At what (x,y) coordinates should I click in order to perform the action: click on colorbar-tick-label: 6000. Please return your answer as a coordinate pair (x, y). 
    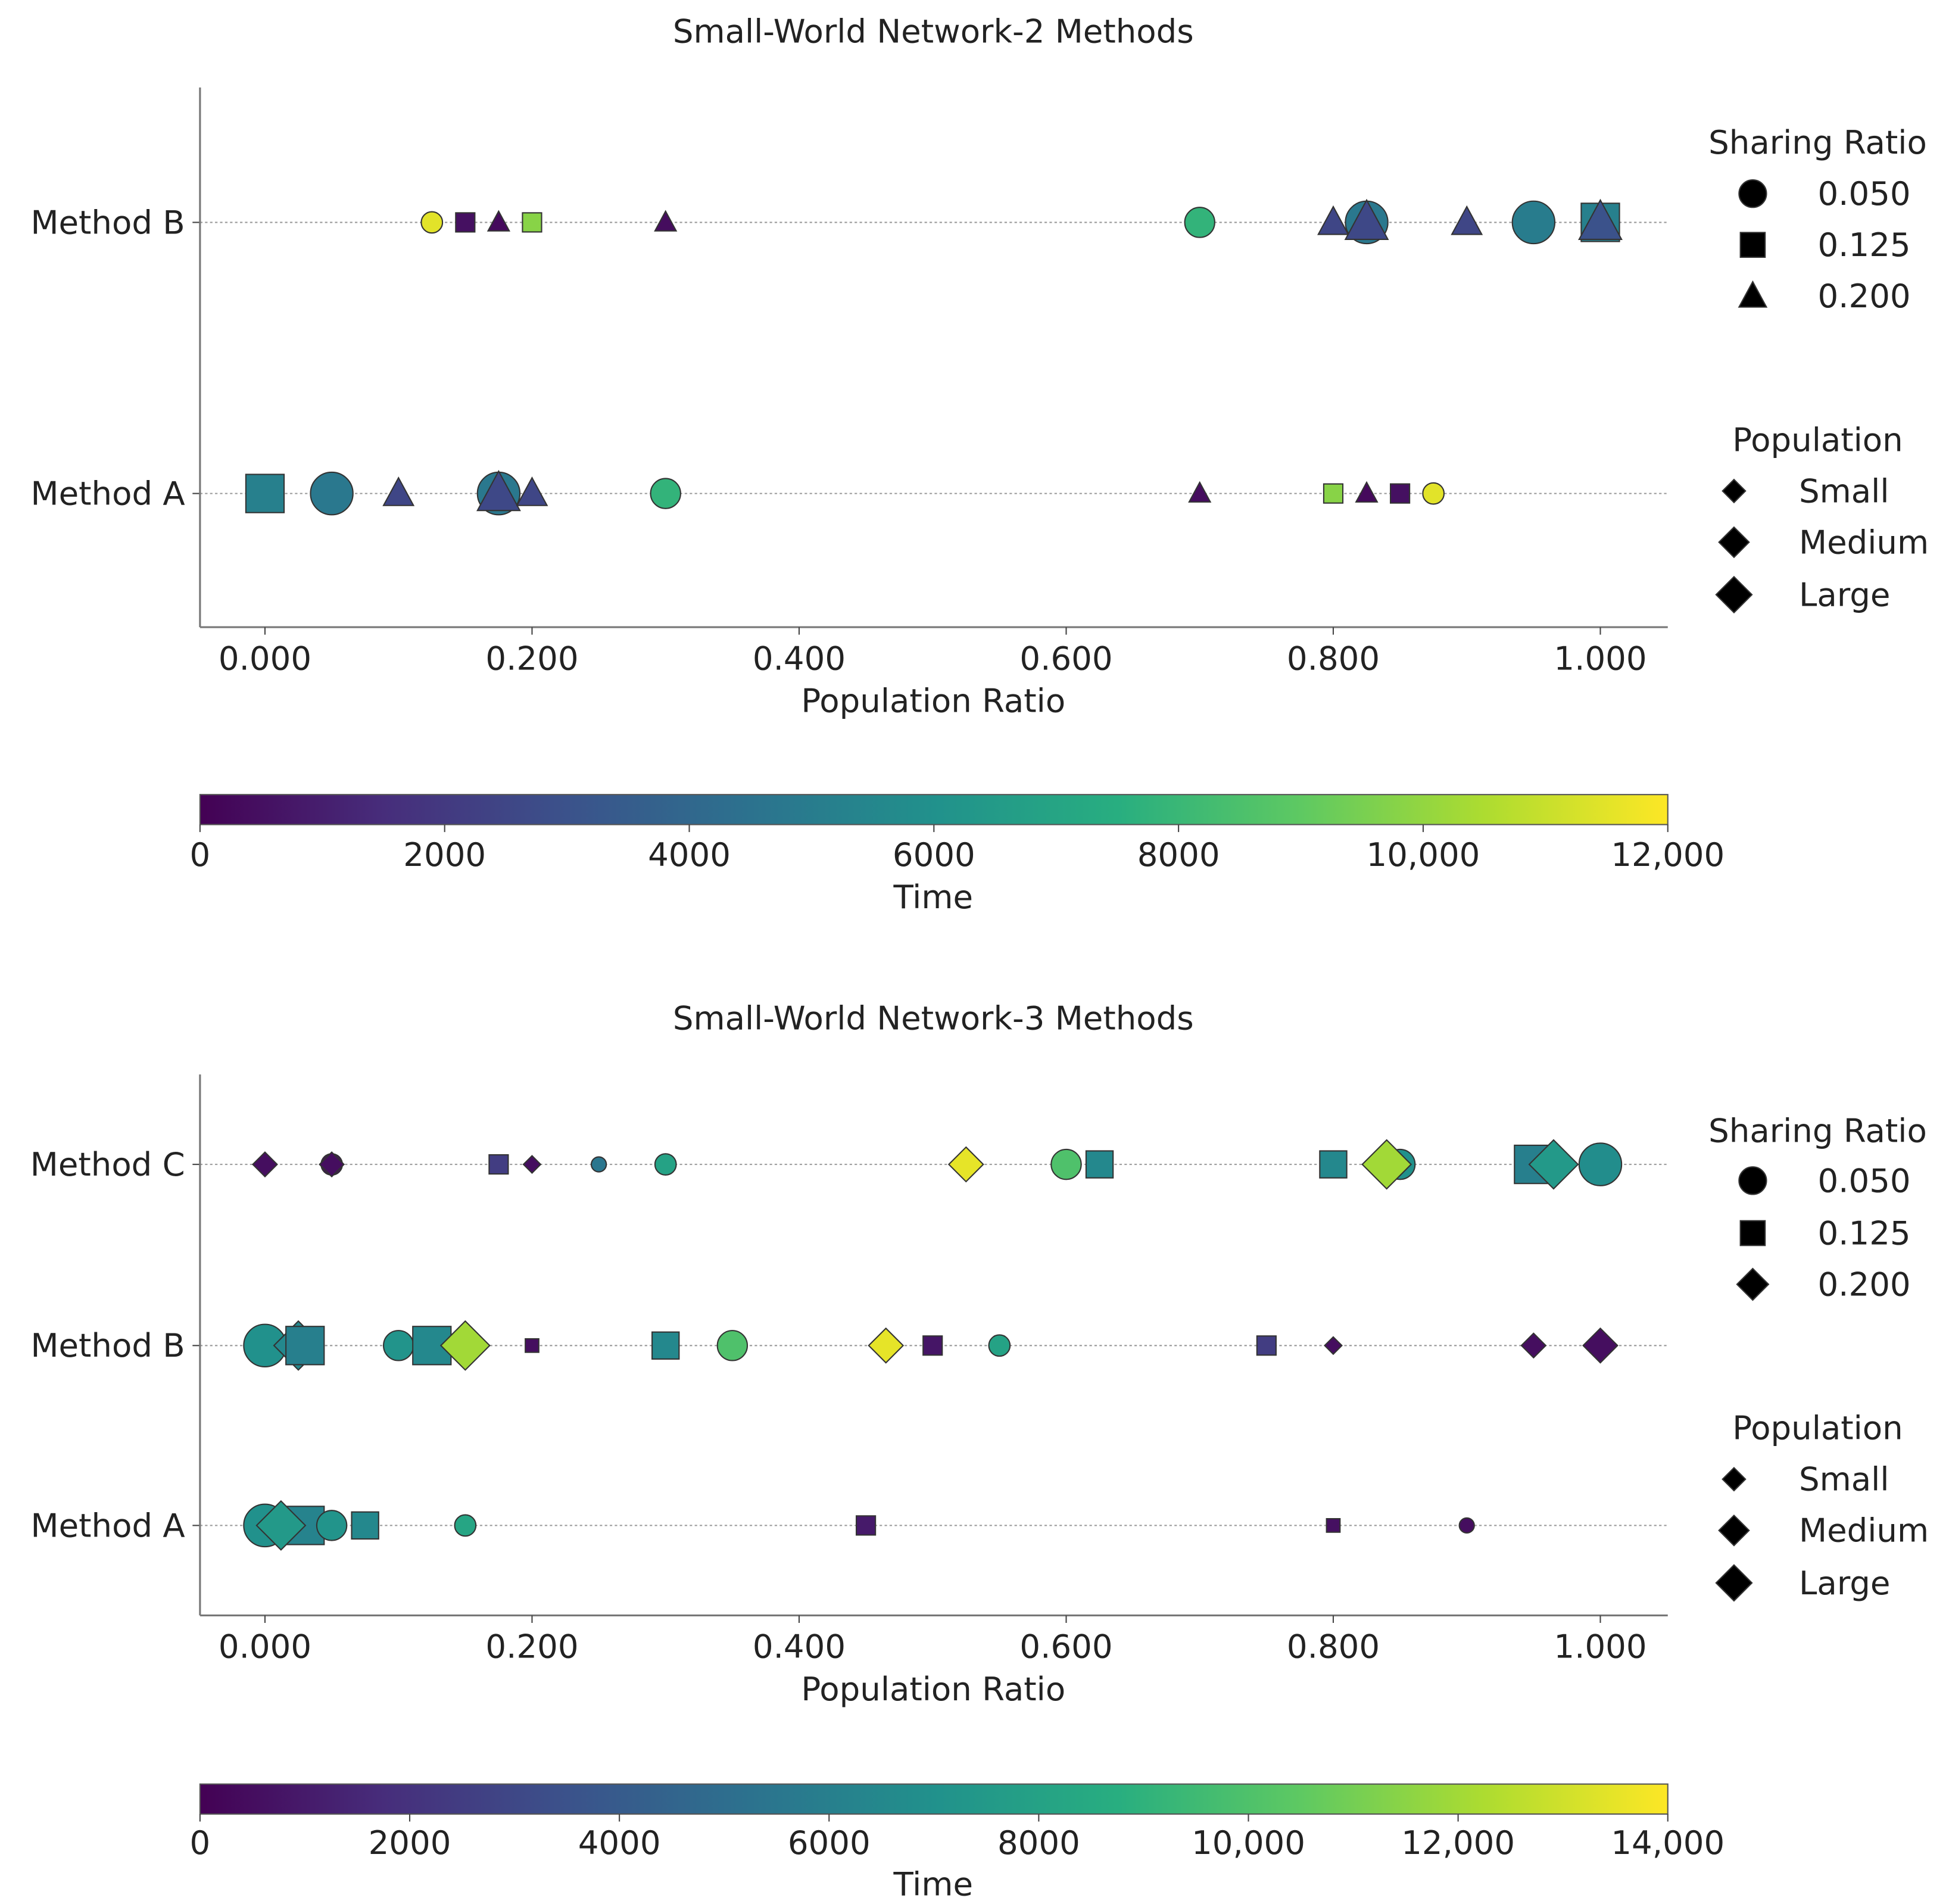
    Looking at the image, I should click on (829, 1843).